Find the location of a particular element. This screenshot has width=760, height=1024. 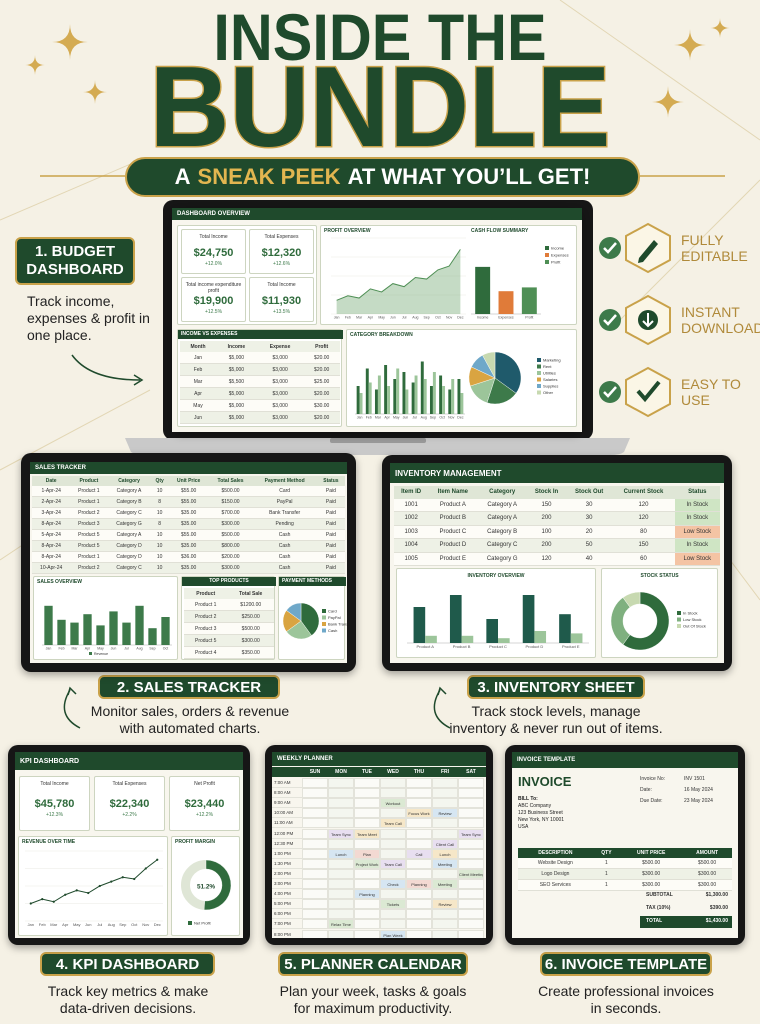

table-row: 1001 Product A Category A 150 30 120 In Stock is located at coordinates (557, 505).